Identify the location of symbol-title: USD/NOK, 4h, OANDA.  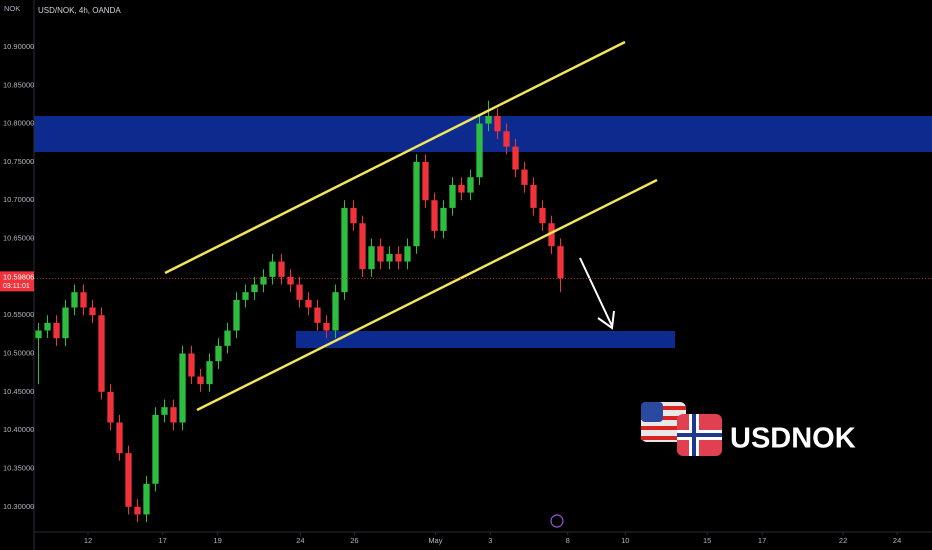
(79, 10).